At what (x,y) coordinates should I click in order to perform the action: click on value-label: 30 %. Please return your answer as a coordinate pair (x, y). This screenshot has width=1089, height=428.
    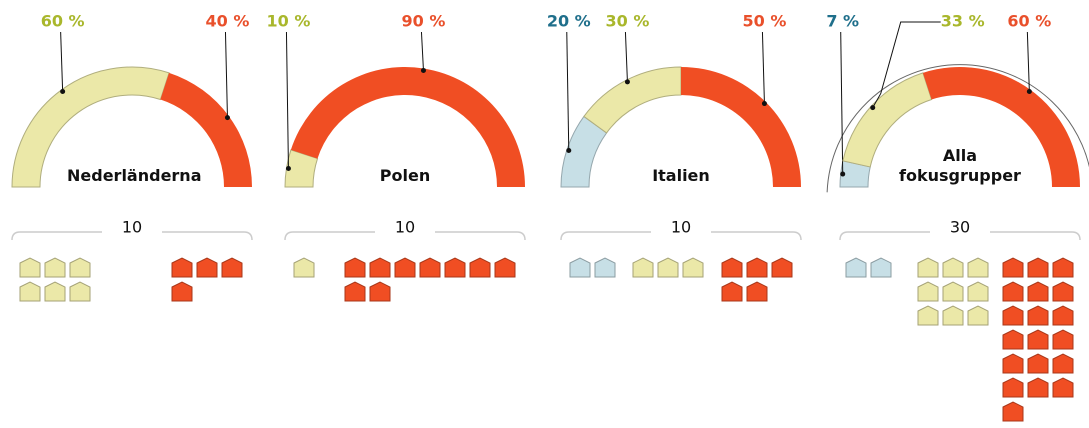
    Looking at the image, I should click on (627, 21).